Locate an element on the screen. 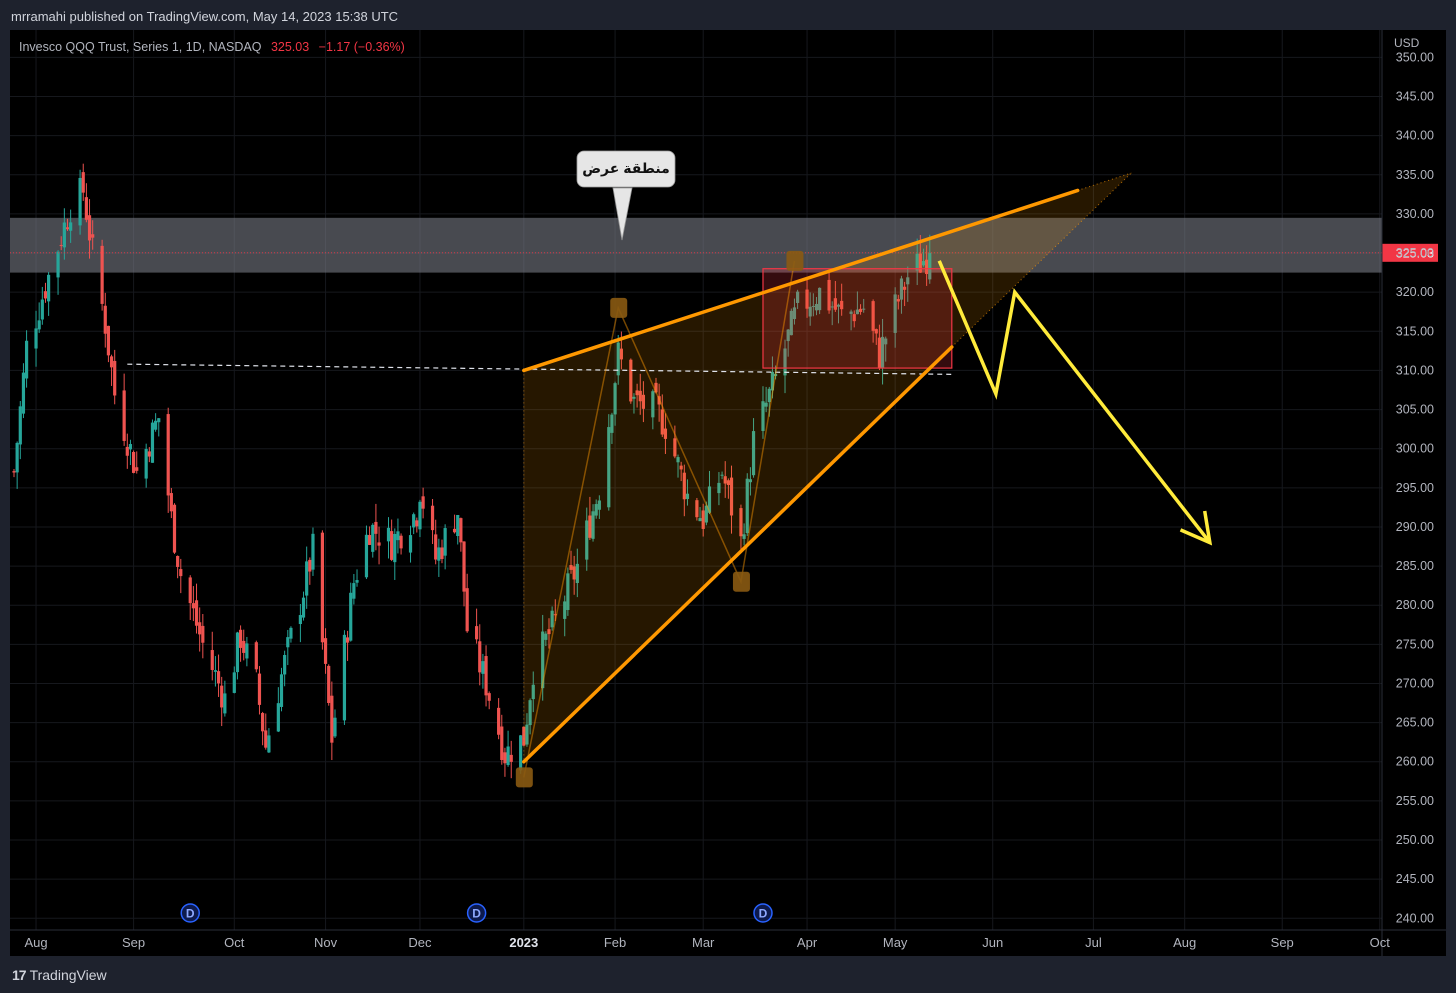 This screenshot has height=993, width=1456. y-tick-label: 300.00 is located at coordinates (1415, 449).